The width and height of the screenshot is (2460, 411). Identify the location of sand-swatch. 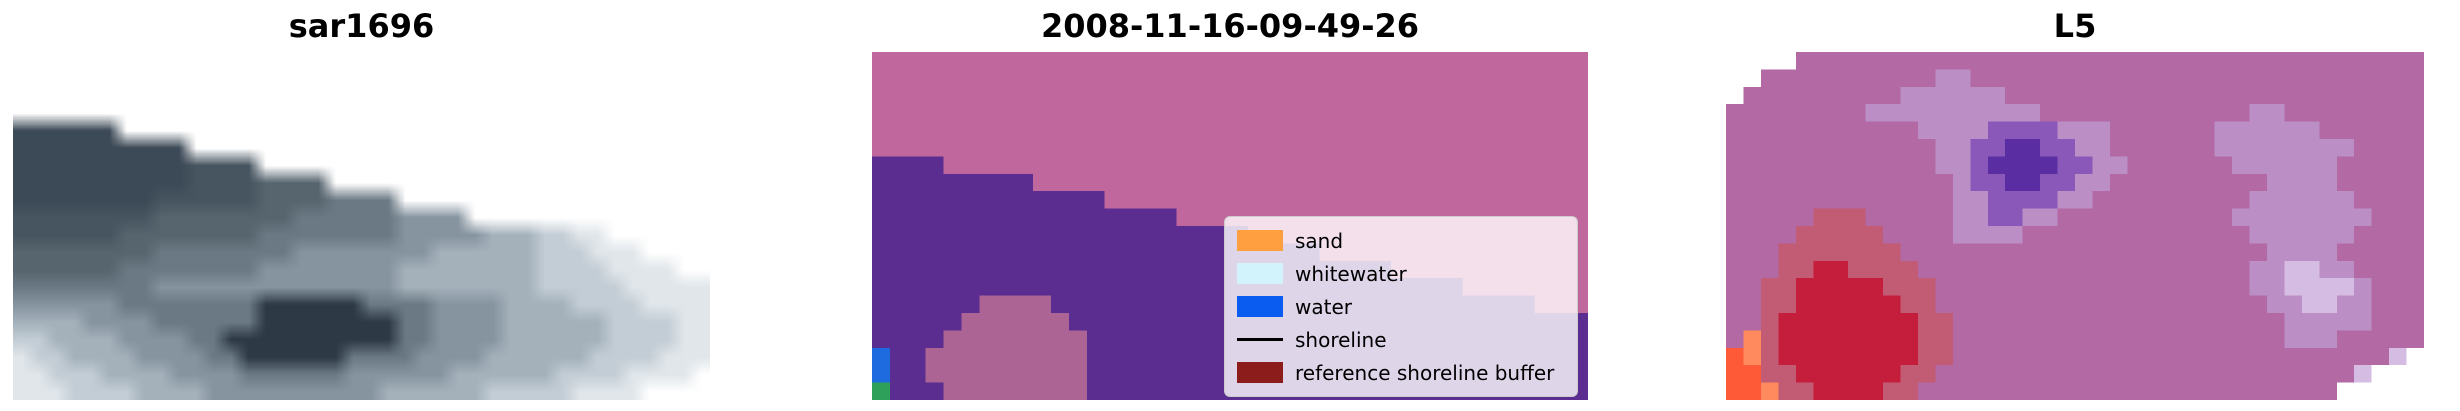
(1260, 240).